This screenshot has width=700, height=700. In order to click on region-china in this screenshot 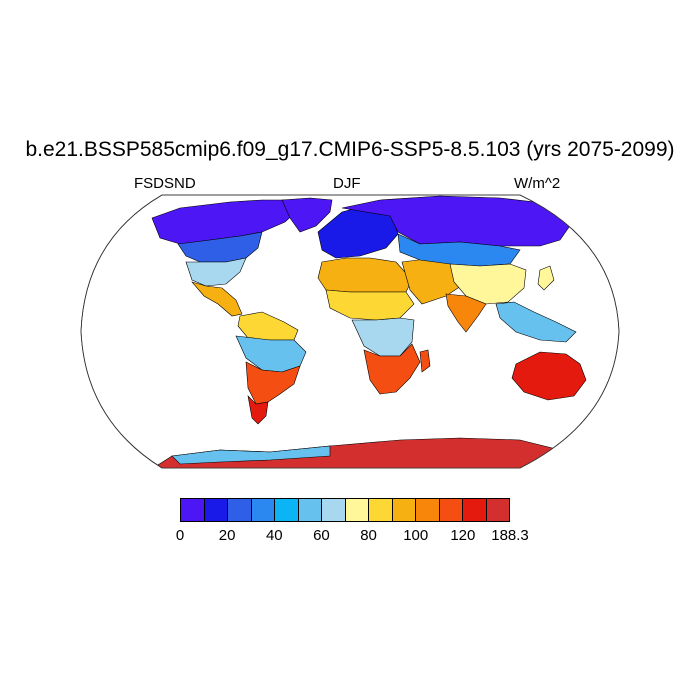, I will do `click(488, 284)`.